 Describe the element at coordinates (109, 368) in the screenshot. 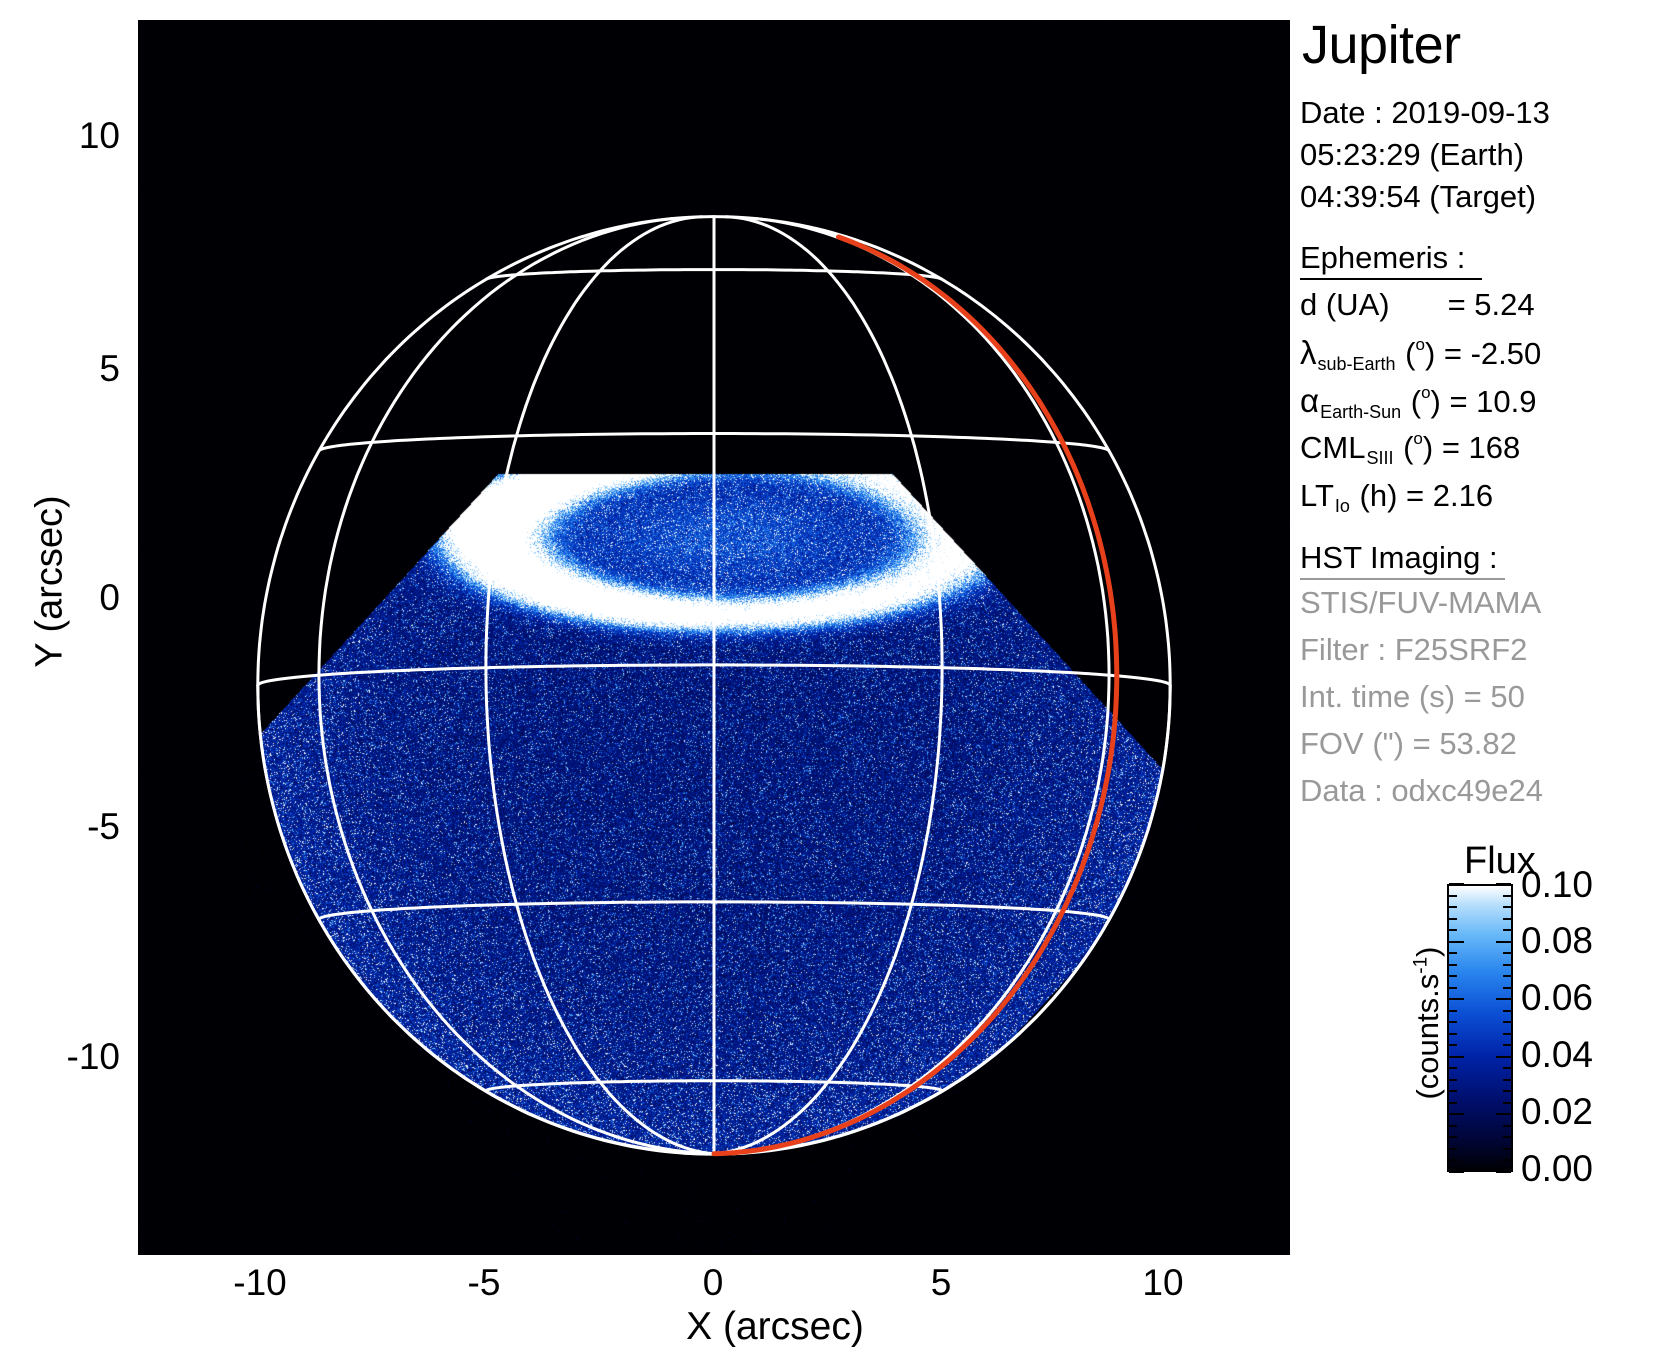

I see `y-tick-5: 5` at that location.